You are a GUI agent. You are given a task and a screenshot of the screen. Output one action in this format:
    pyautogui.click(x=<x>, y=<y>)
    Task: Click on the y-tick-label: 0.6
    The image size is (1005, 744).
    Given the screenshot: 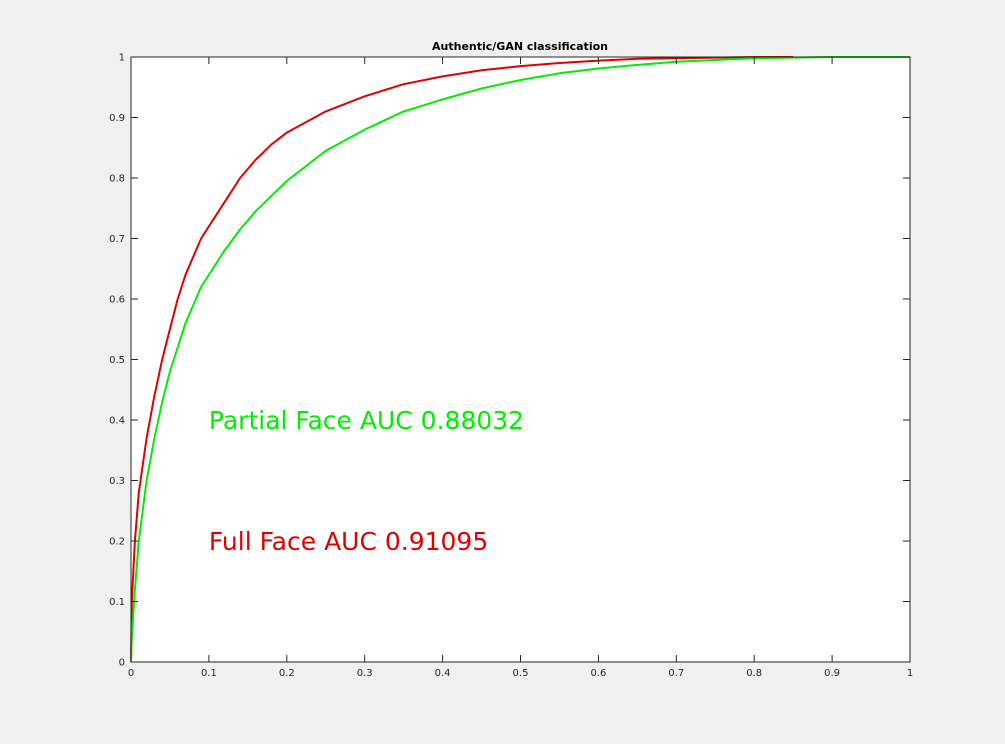 What is the action you would take?
    pyautogui.click(x=117, y=300)
    